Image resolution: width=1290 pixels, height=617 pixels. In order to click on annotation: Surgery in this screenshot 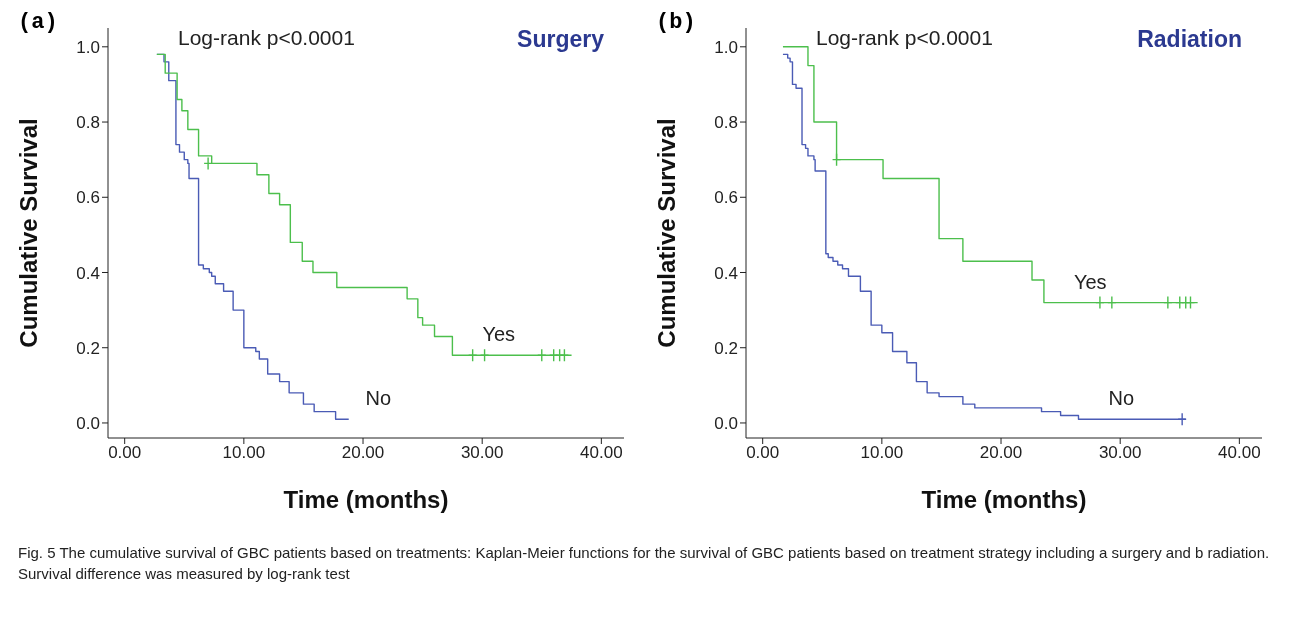, I will do `click(560, 39)`.